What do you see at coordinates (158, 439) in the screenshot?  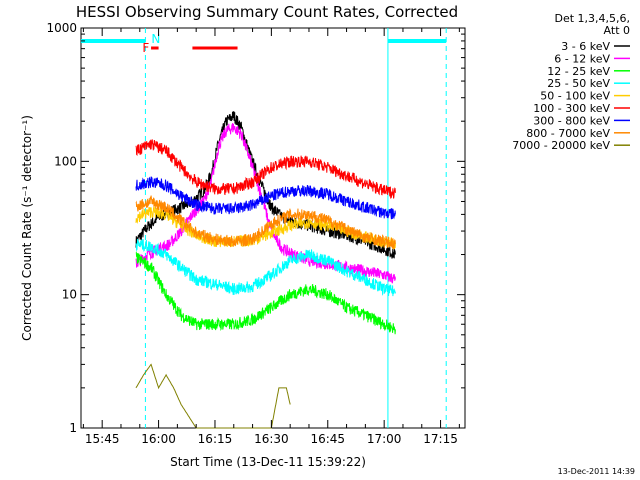 I see `x-tick-label: 16:00` at bounding box center [158, 439].